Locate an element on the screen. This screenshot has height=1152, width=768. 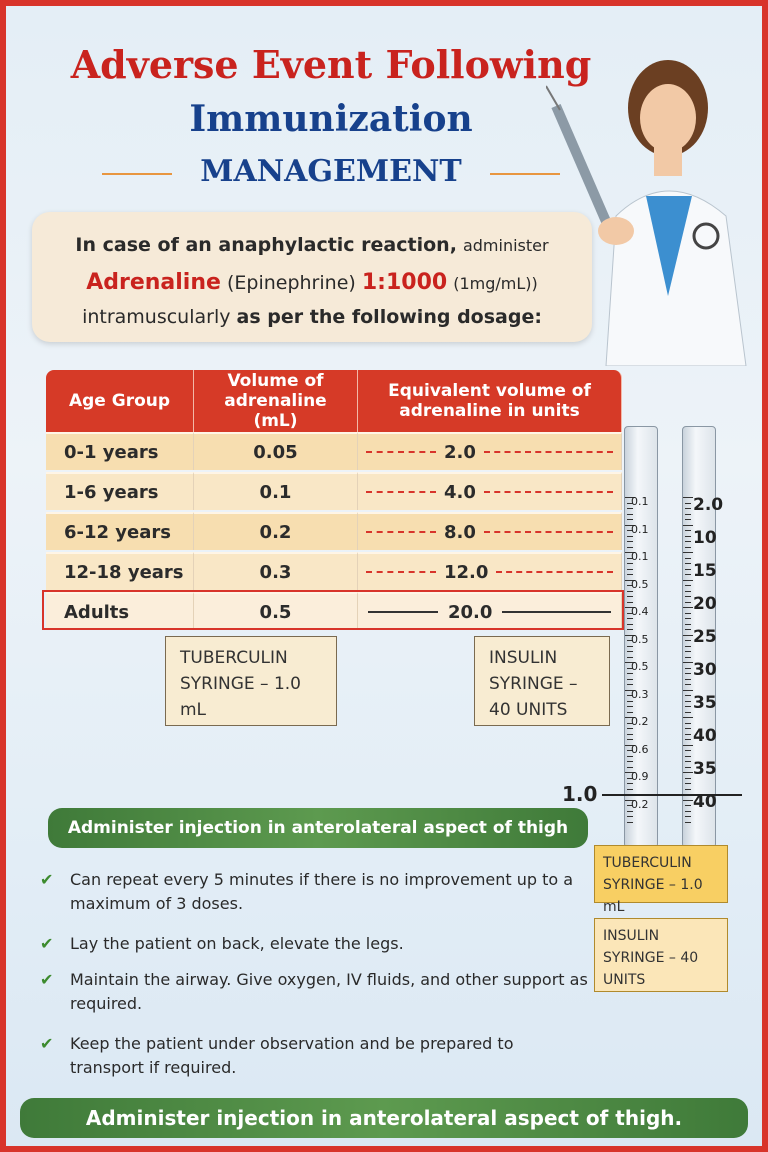
row-highlight is located at coordinates (333, 610).